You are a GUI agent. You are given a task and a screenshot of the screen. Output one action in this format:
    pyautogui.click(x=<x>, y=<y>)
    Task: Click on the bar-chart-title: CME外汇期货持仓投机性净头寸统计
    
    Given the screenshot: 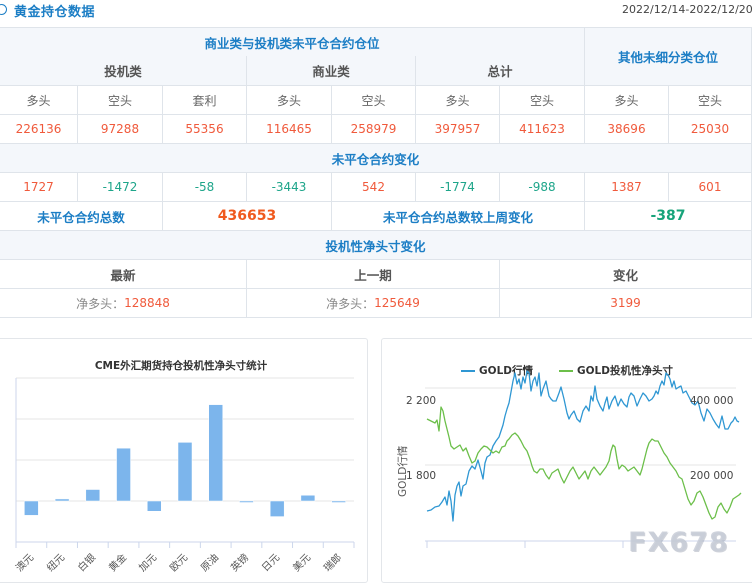 What is the action you would take?
    pyautogui.click(x=181, y=366)
    